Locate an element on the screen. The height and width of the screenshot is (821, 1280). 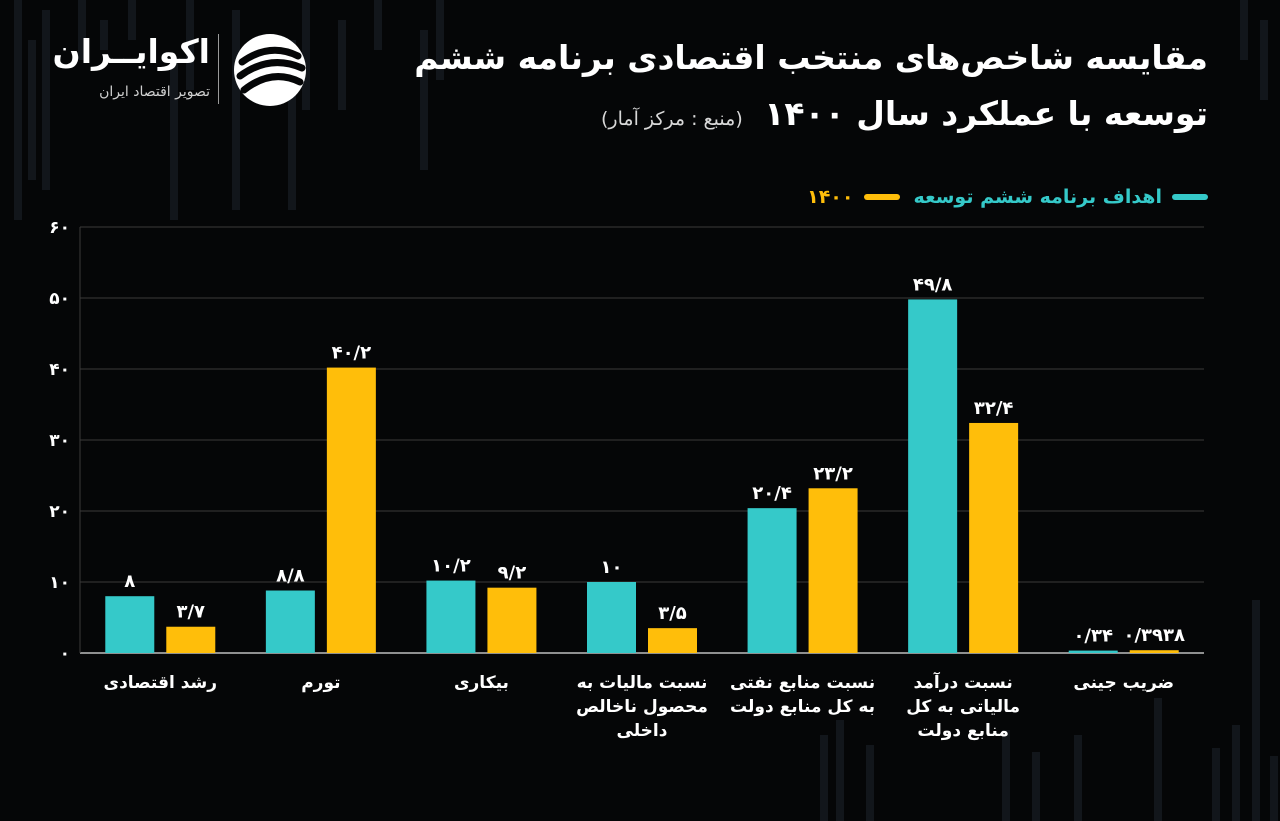
data-label-actual: ۳۲/۴ is located at coordinates (994, 408).